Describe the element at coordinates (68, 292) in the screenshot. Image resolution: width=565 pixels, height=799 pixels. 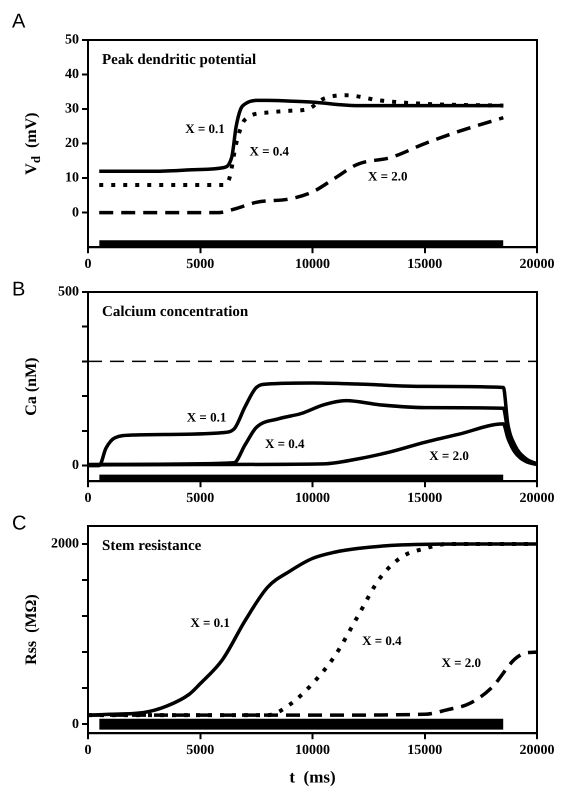
I see `y-tick-label: 500` at that location.